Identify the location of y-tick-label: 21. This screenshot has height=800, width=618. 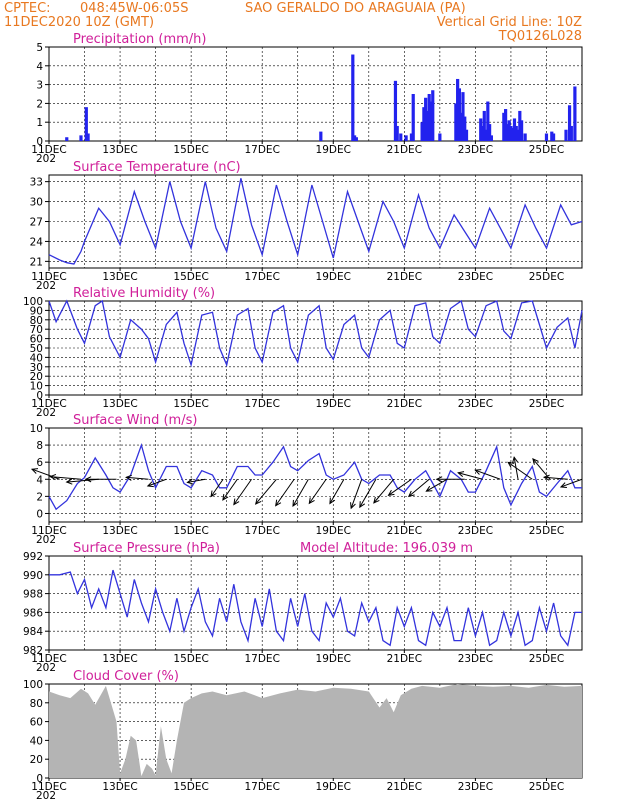
(36, 262).